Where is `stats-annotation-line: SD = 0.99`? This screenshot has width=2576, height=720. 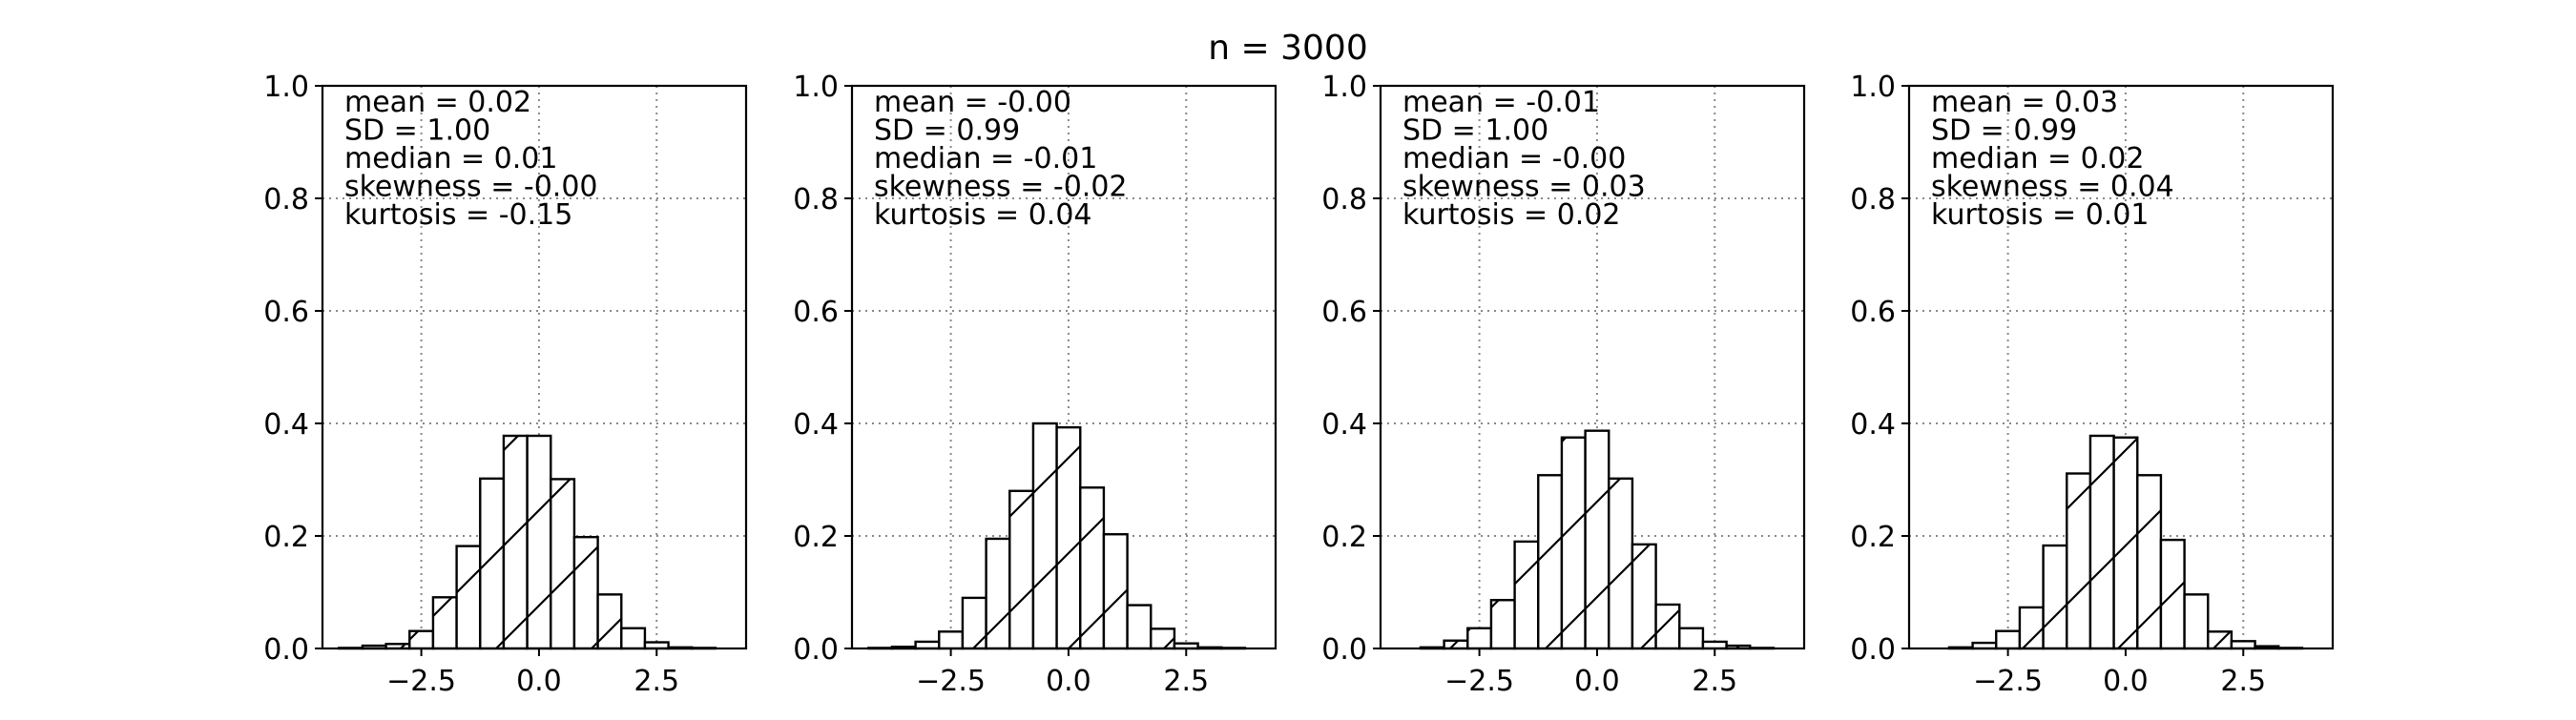 stats-annotation-line: SD = 0.99 is located at coordinates (947, 131).